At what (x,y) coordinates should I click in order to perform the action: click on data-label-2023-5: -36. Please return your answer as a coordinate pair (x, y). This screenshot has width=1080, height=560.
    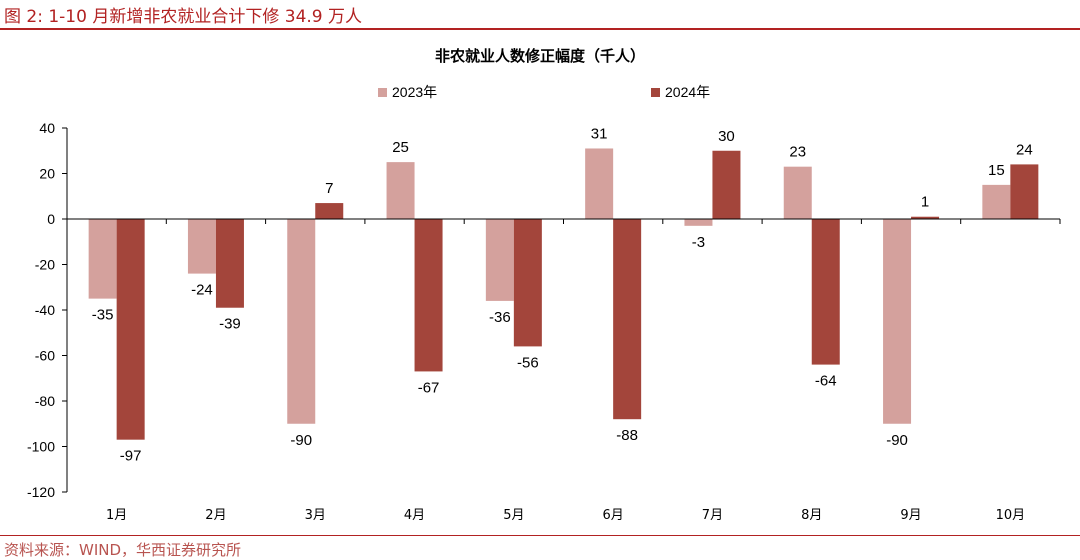
    Looking at the image, I should click on (500, 317).